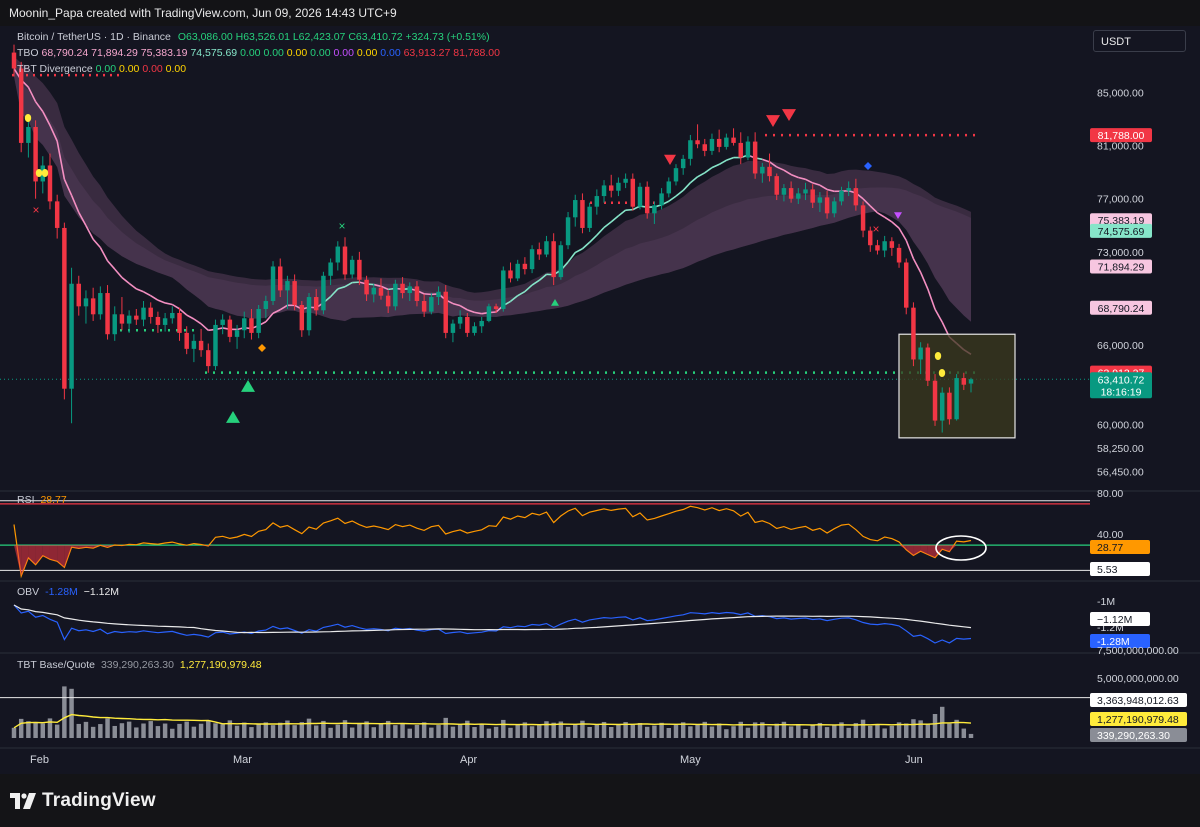  What do you see at coordinates (164, 53) in the screenshot?
I see `tbo-value: 75,383.19` at bounding box center [164, 53].